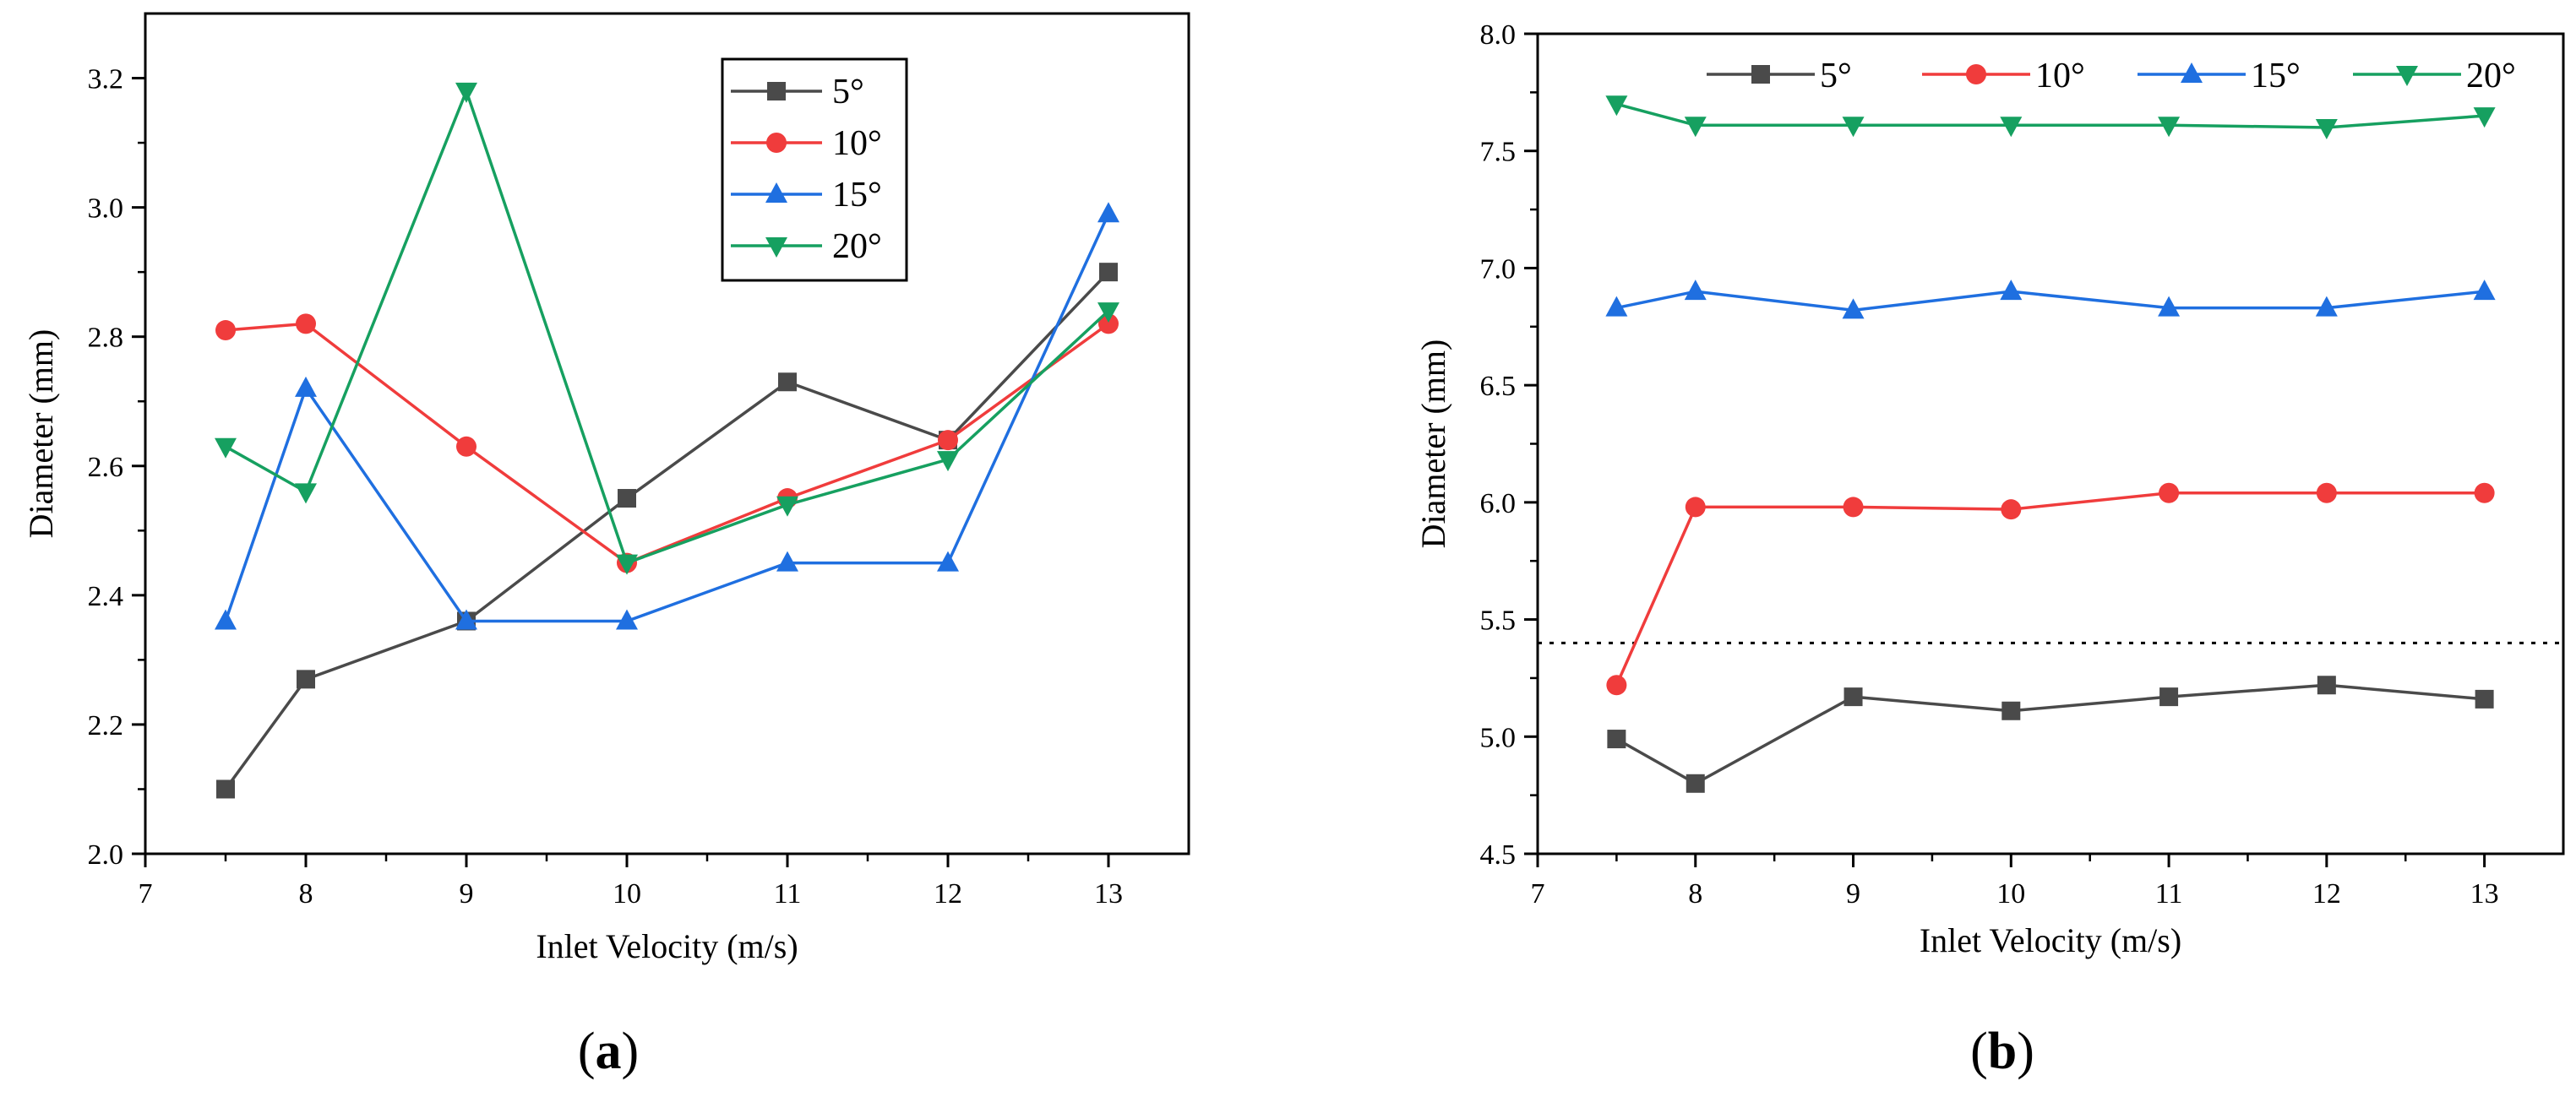 The height and width of the screenshot is (1097, 2576). Describe the element at coordinates (1498, 269) in the screenshot. I see `y-tick-label: 7.0` at that location.